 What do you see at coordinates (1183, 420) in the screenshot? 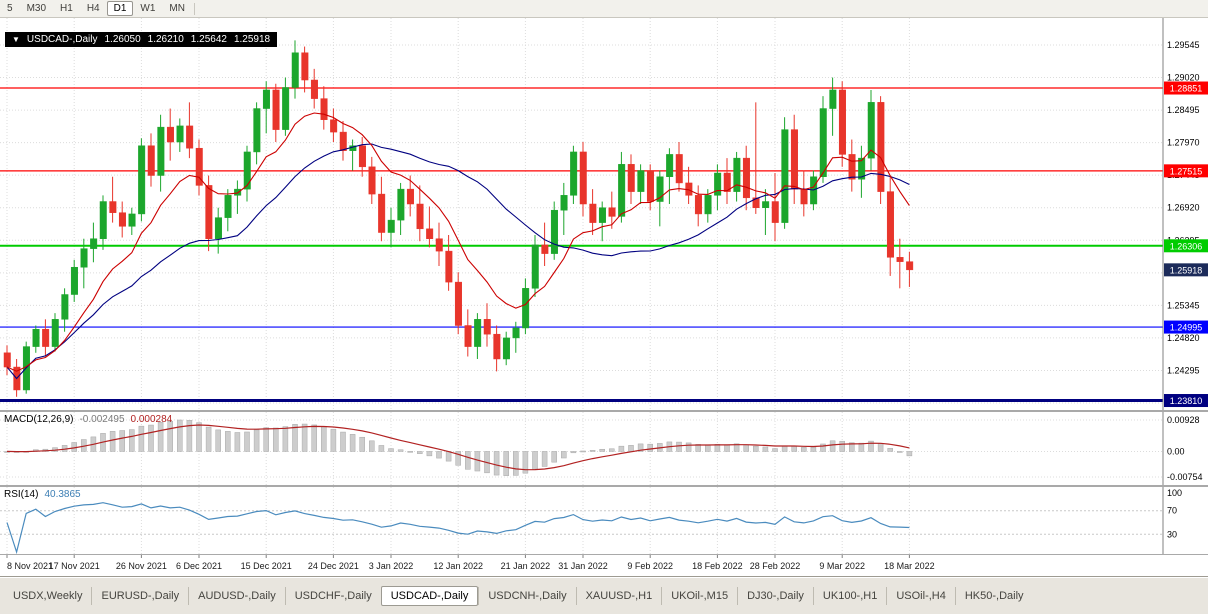
I see `svg-text: 0.00928` at bounding box center [1183, 420].